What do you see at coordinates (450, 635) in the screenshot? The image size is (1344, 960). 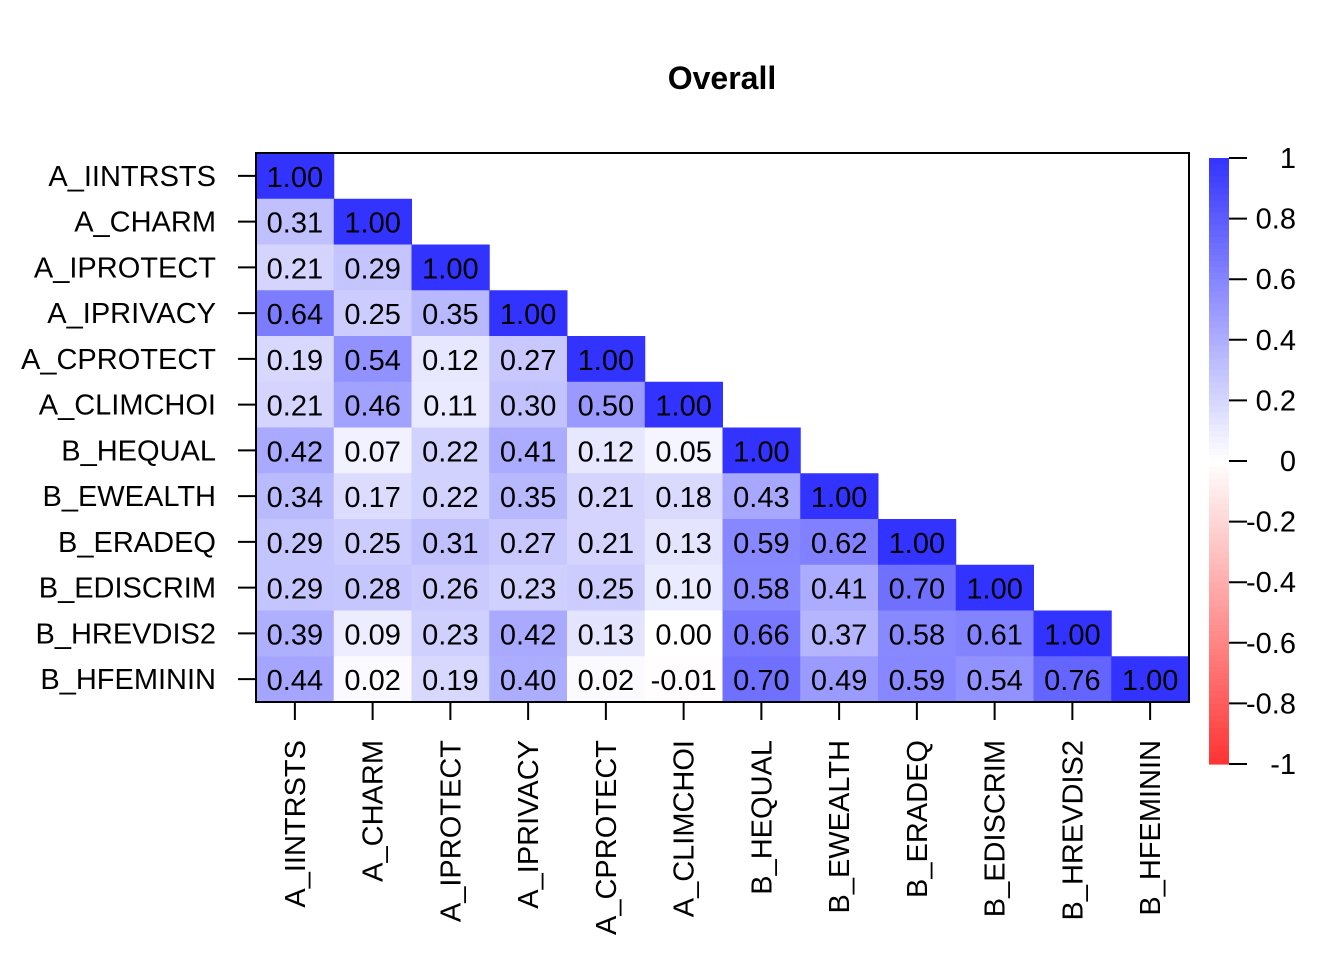 I see `cell-value-label: 0.23` at bounding box center [450, 635].